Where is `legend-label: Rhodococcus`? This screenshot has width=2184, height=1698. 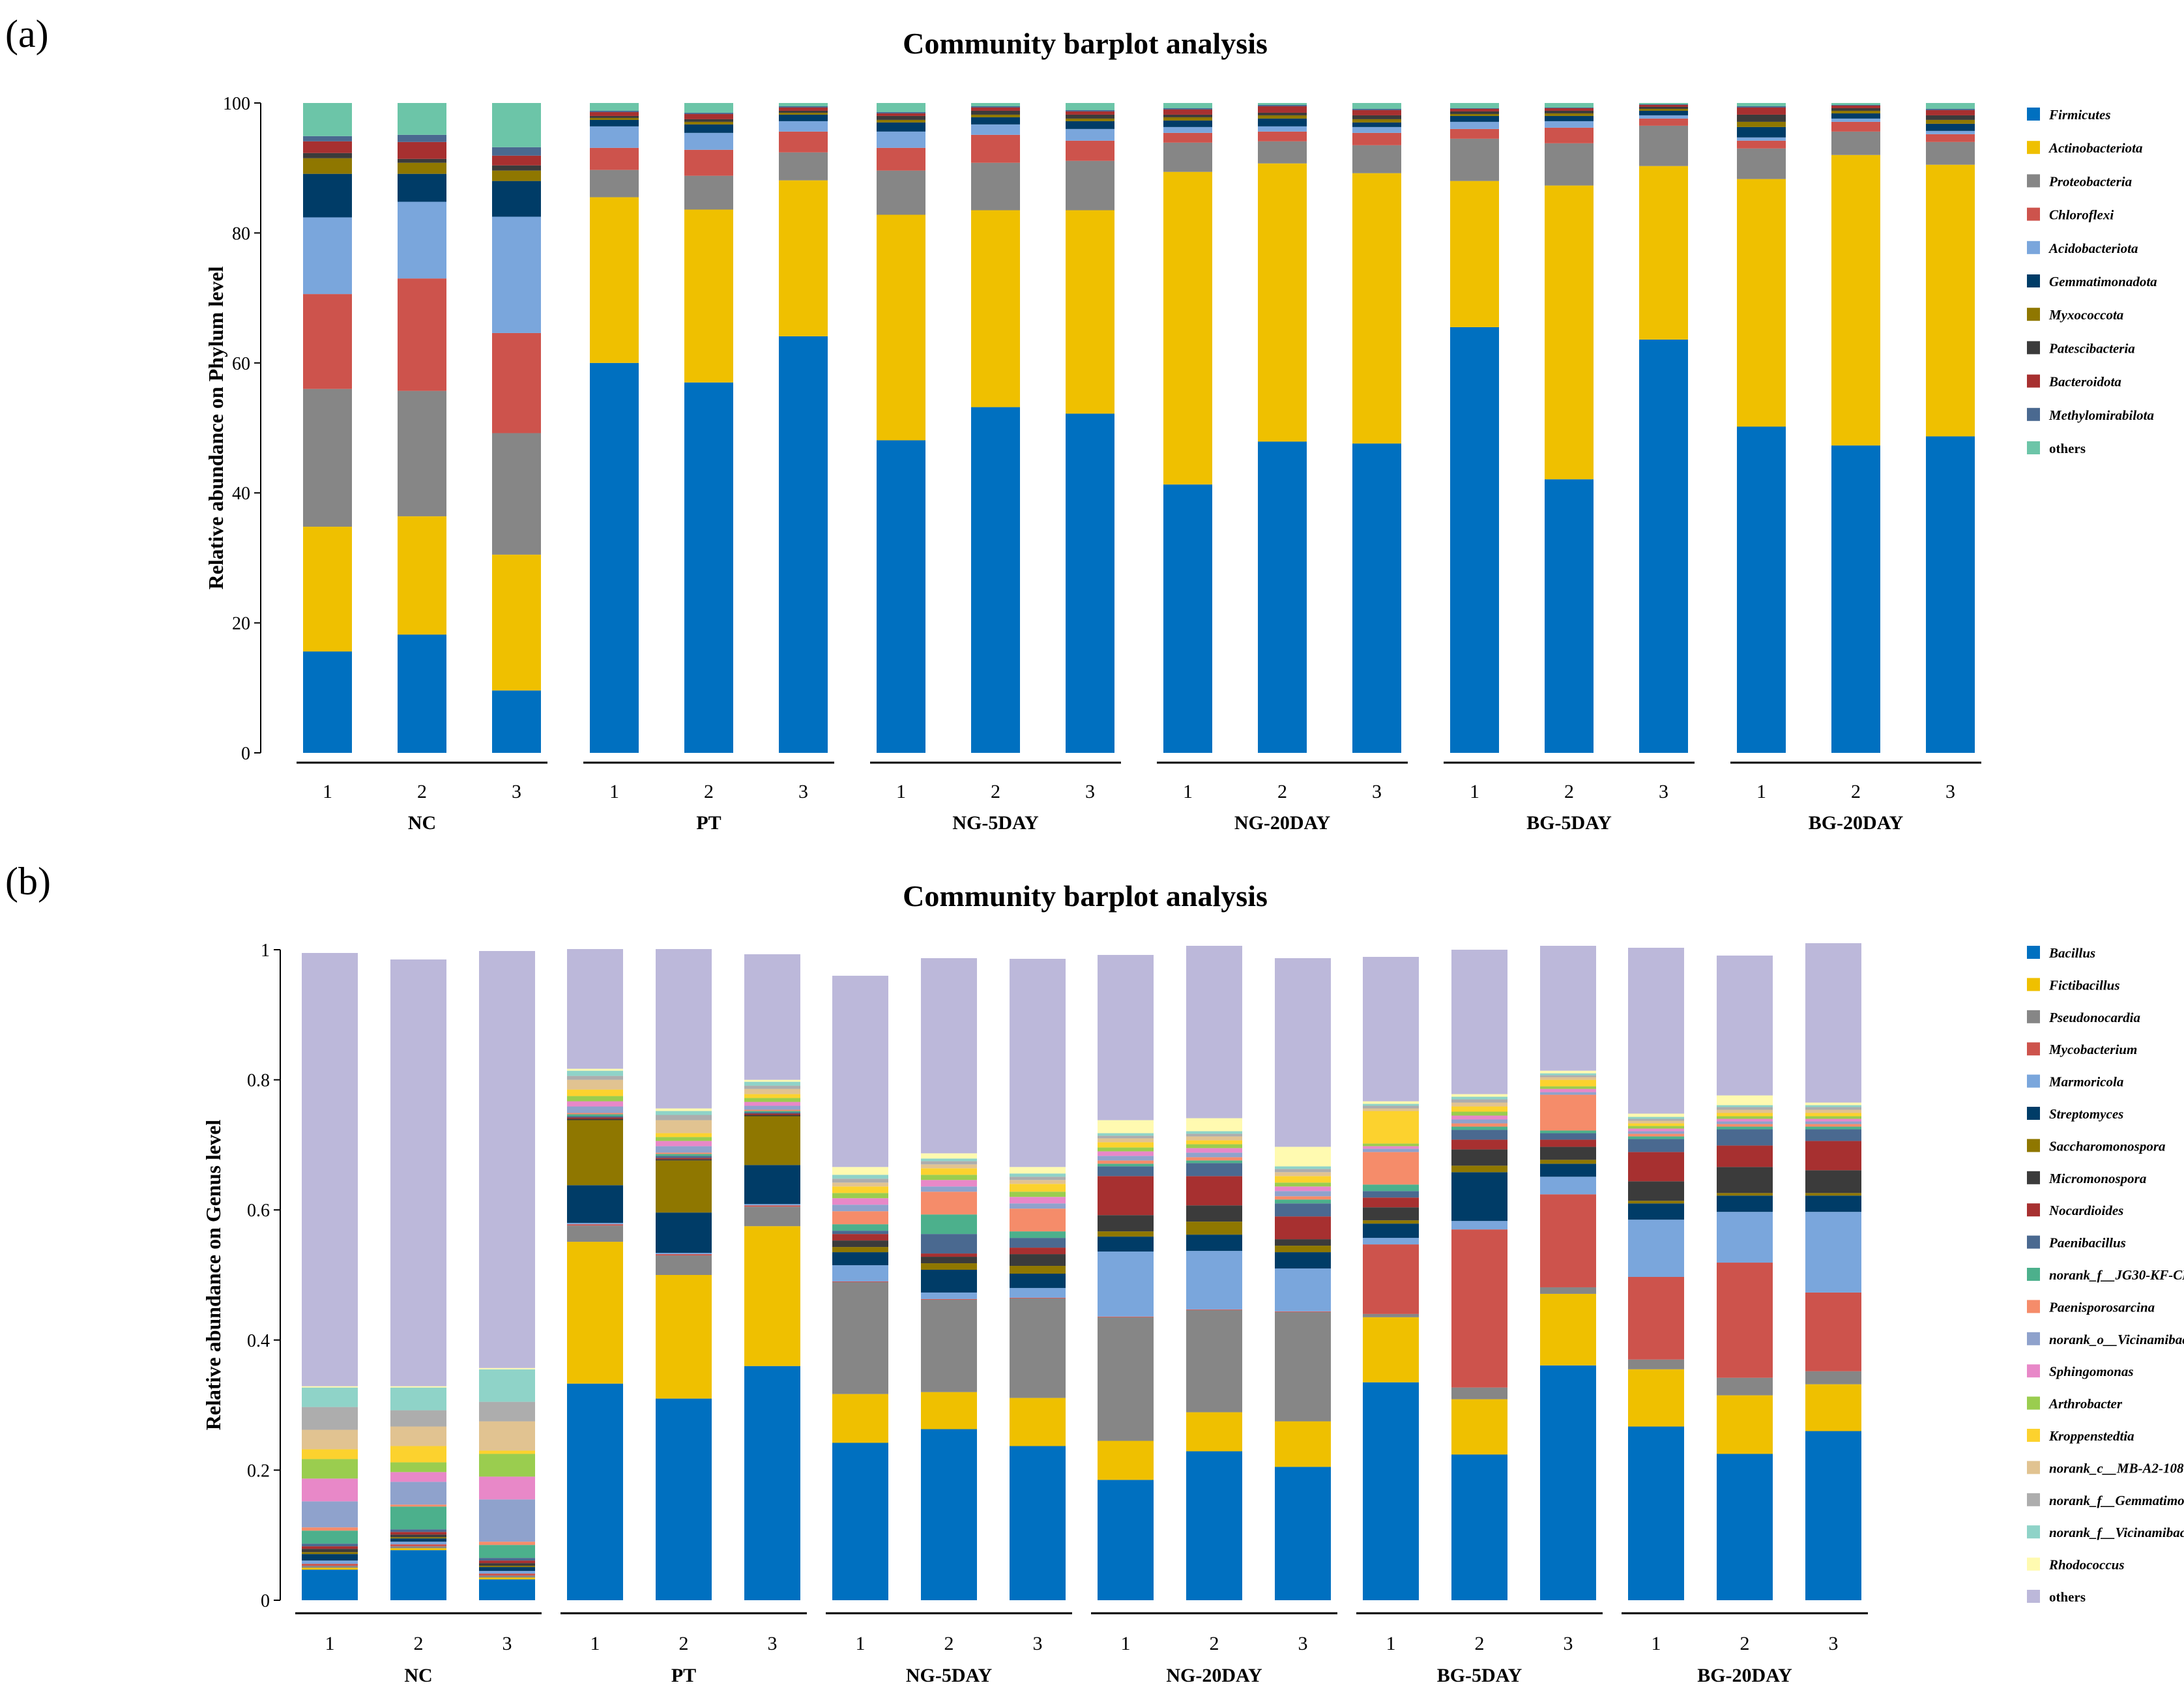
legend-label: Rhodococcus is located at coordinates (2086, 1565).